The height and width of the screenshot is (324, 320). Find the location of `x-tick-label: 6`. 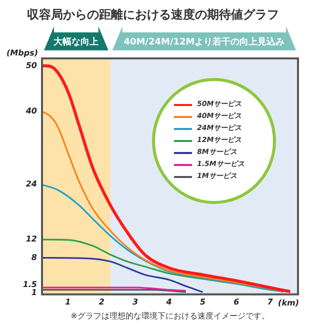

x-tick-label: 6 is located at coordinates (237, 301).